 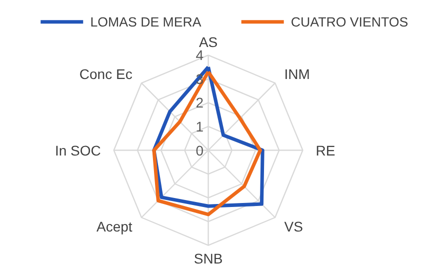 What do you see at coordinates (77, 150) in the screenshot?
I see `spoke-label: In SOC` at bounding box center [77, 150].